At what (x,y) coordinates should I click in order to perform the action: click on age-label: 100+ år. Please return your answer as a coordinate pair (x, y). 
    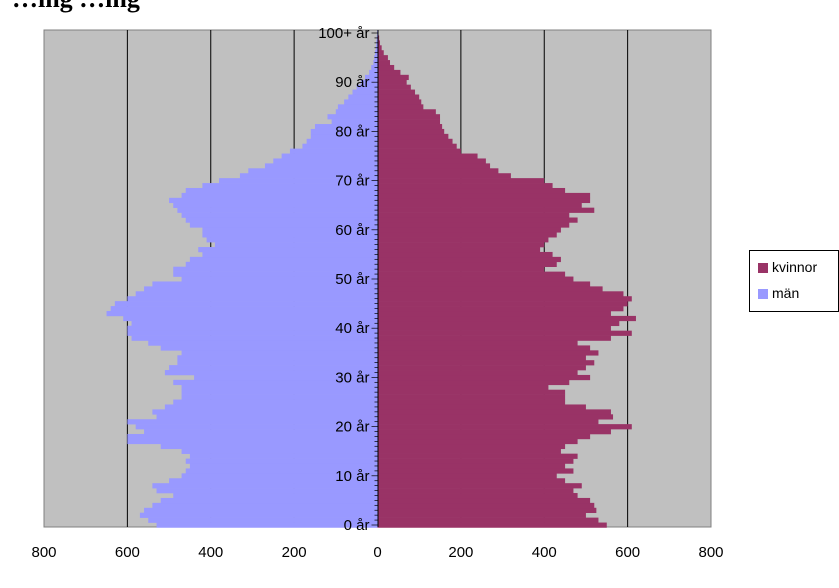
    Looking at the image, I should click on (343, 33).